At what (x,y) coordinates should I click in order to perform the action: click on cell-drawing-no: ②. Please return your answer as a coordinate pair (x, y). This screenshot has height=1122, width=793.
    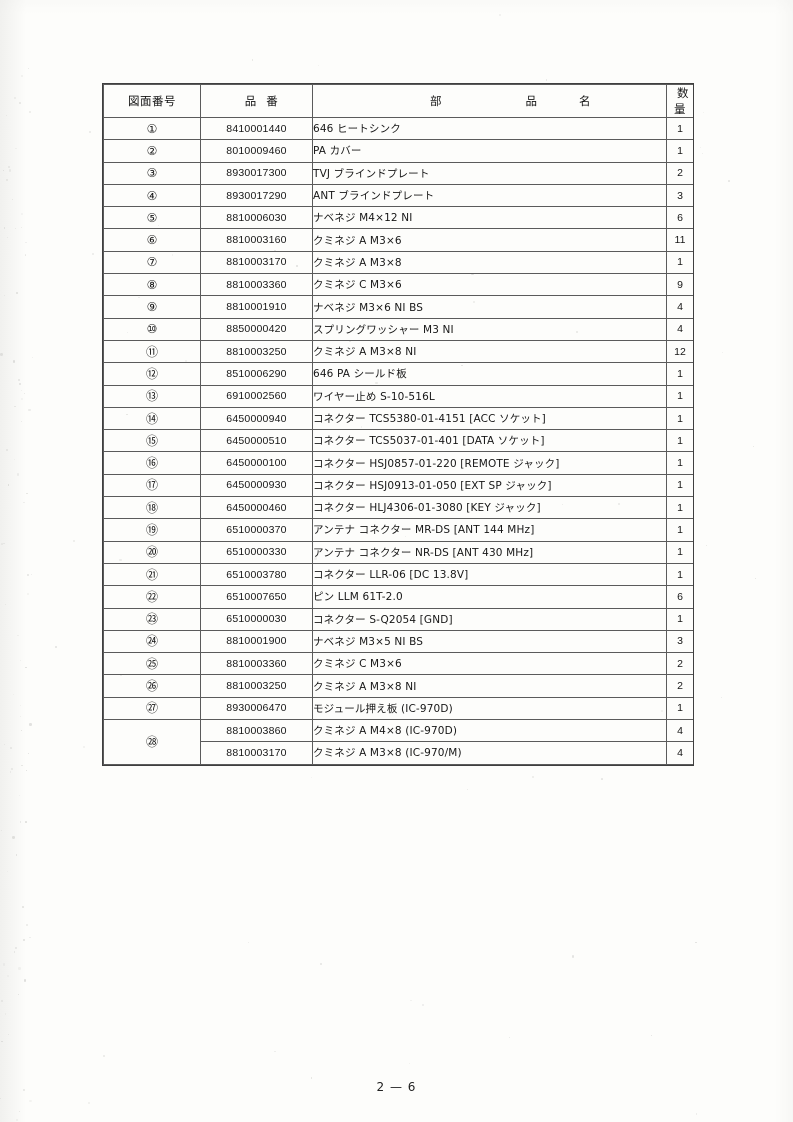
    Looking at the image, I should click on (152, 151).